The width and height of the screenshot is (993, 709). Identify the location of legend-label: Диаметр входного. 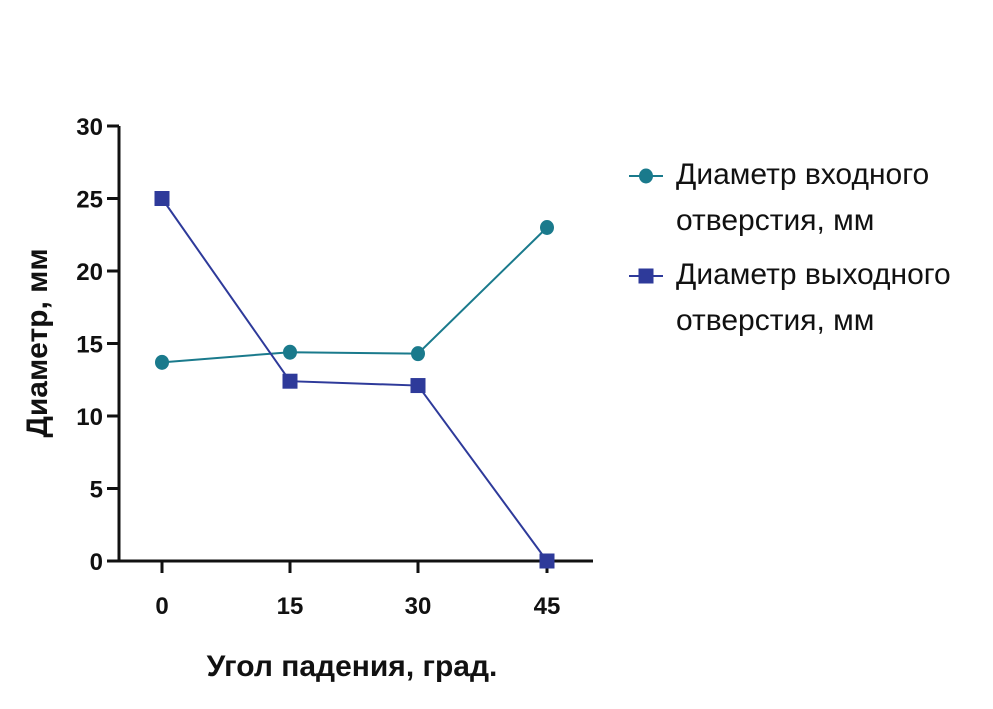
(802, 174).